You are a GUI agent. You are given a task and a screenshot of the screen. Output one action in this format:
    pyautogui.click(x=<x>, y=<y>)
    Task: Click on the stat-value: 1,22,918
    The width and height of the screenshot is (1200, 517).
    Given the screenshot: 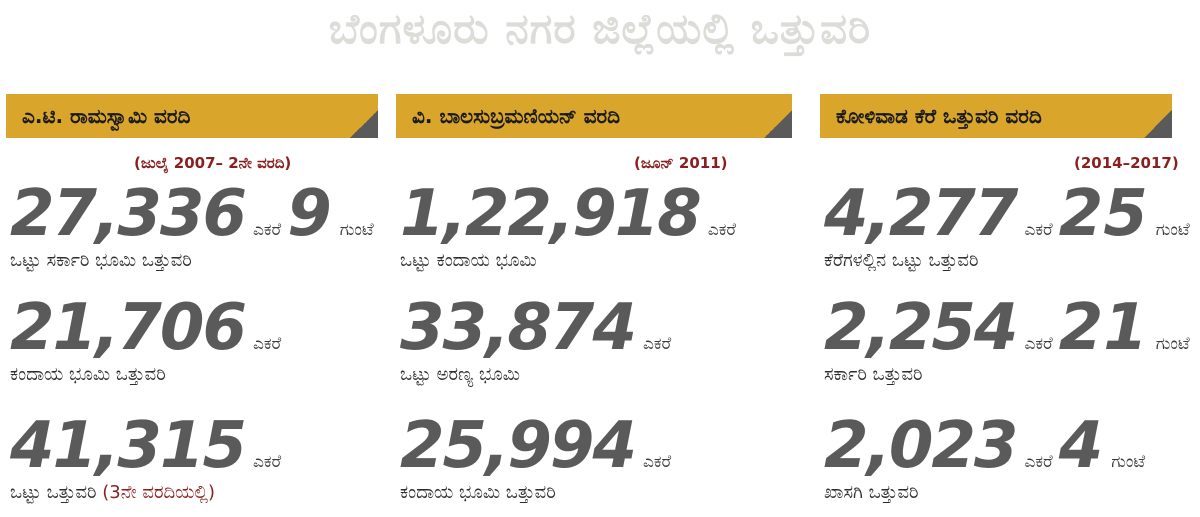 What is the action you would take?
    pyautogui.click(x=551, y=214)
    